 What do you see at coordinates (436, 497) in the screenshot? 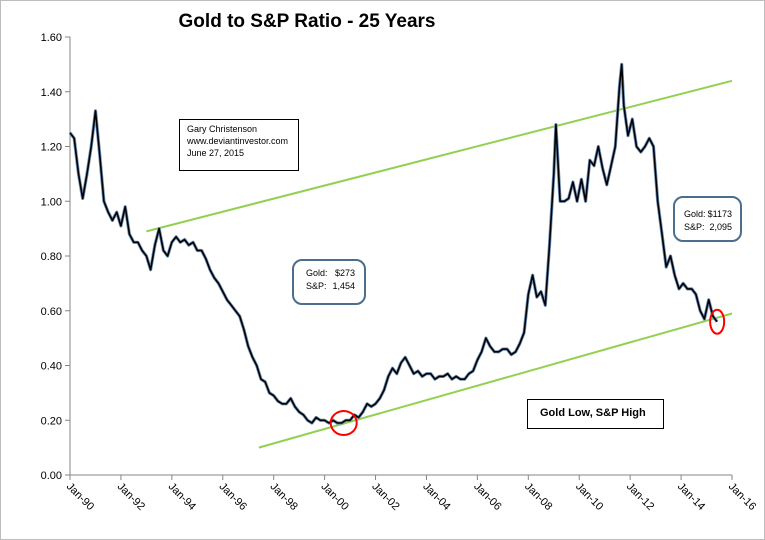
I see `x-tick-label: Jan-04` at bounding box center [436, 497].